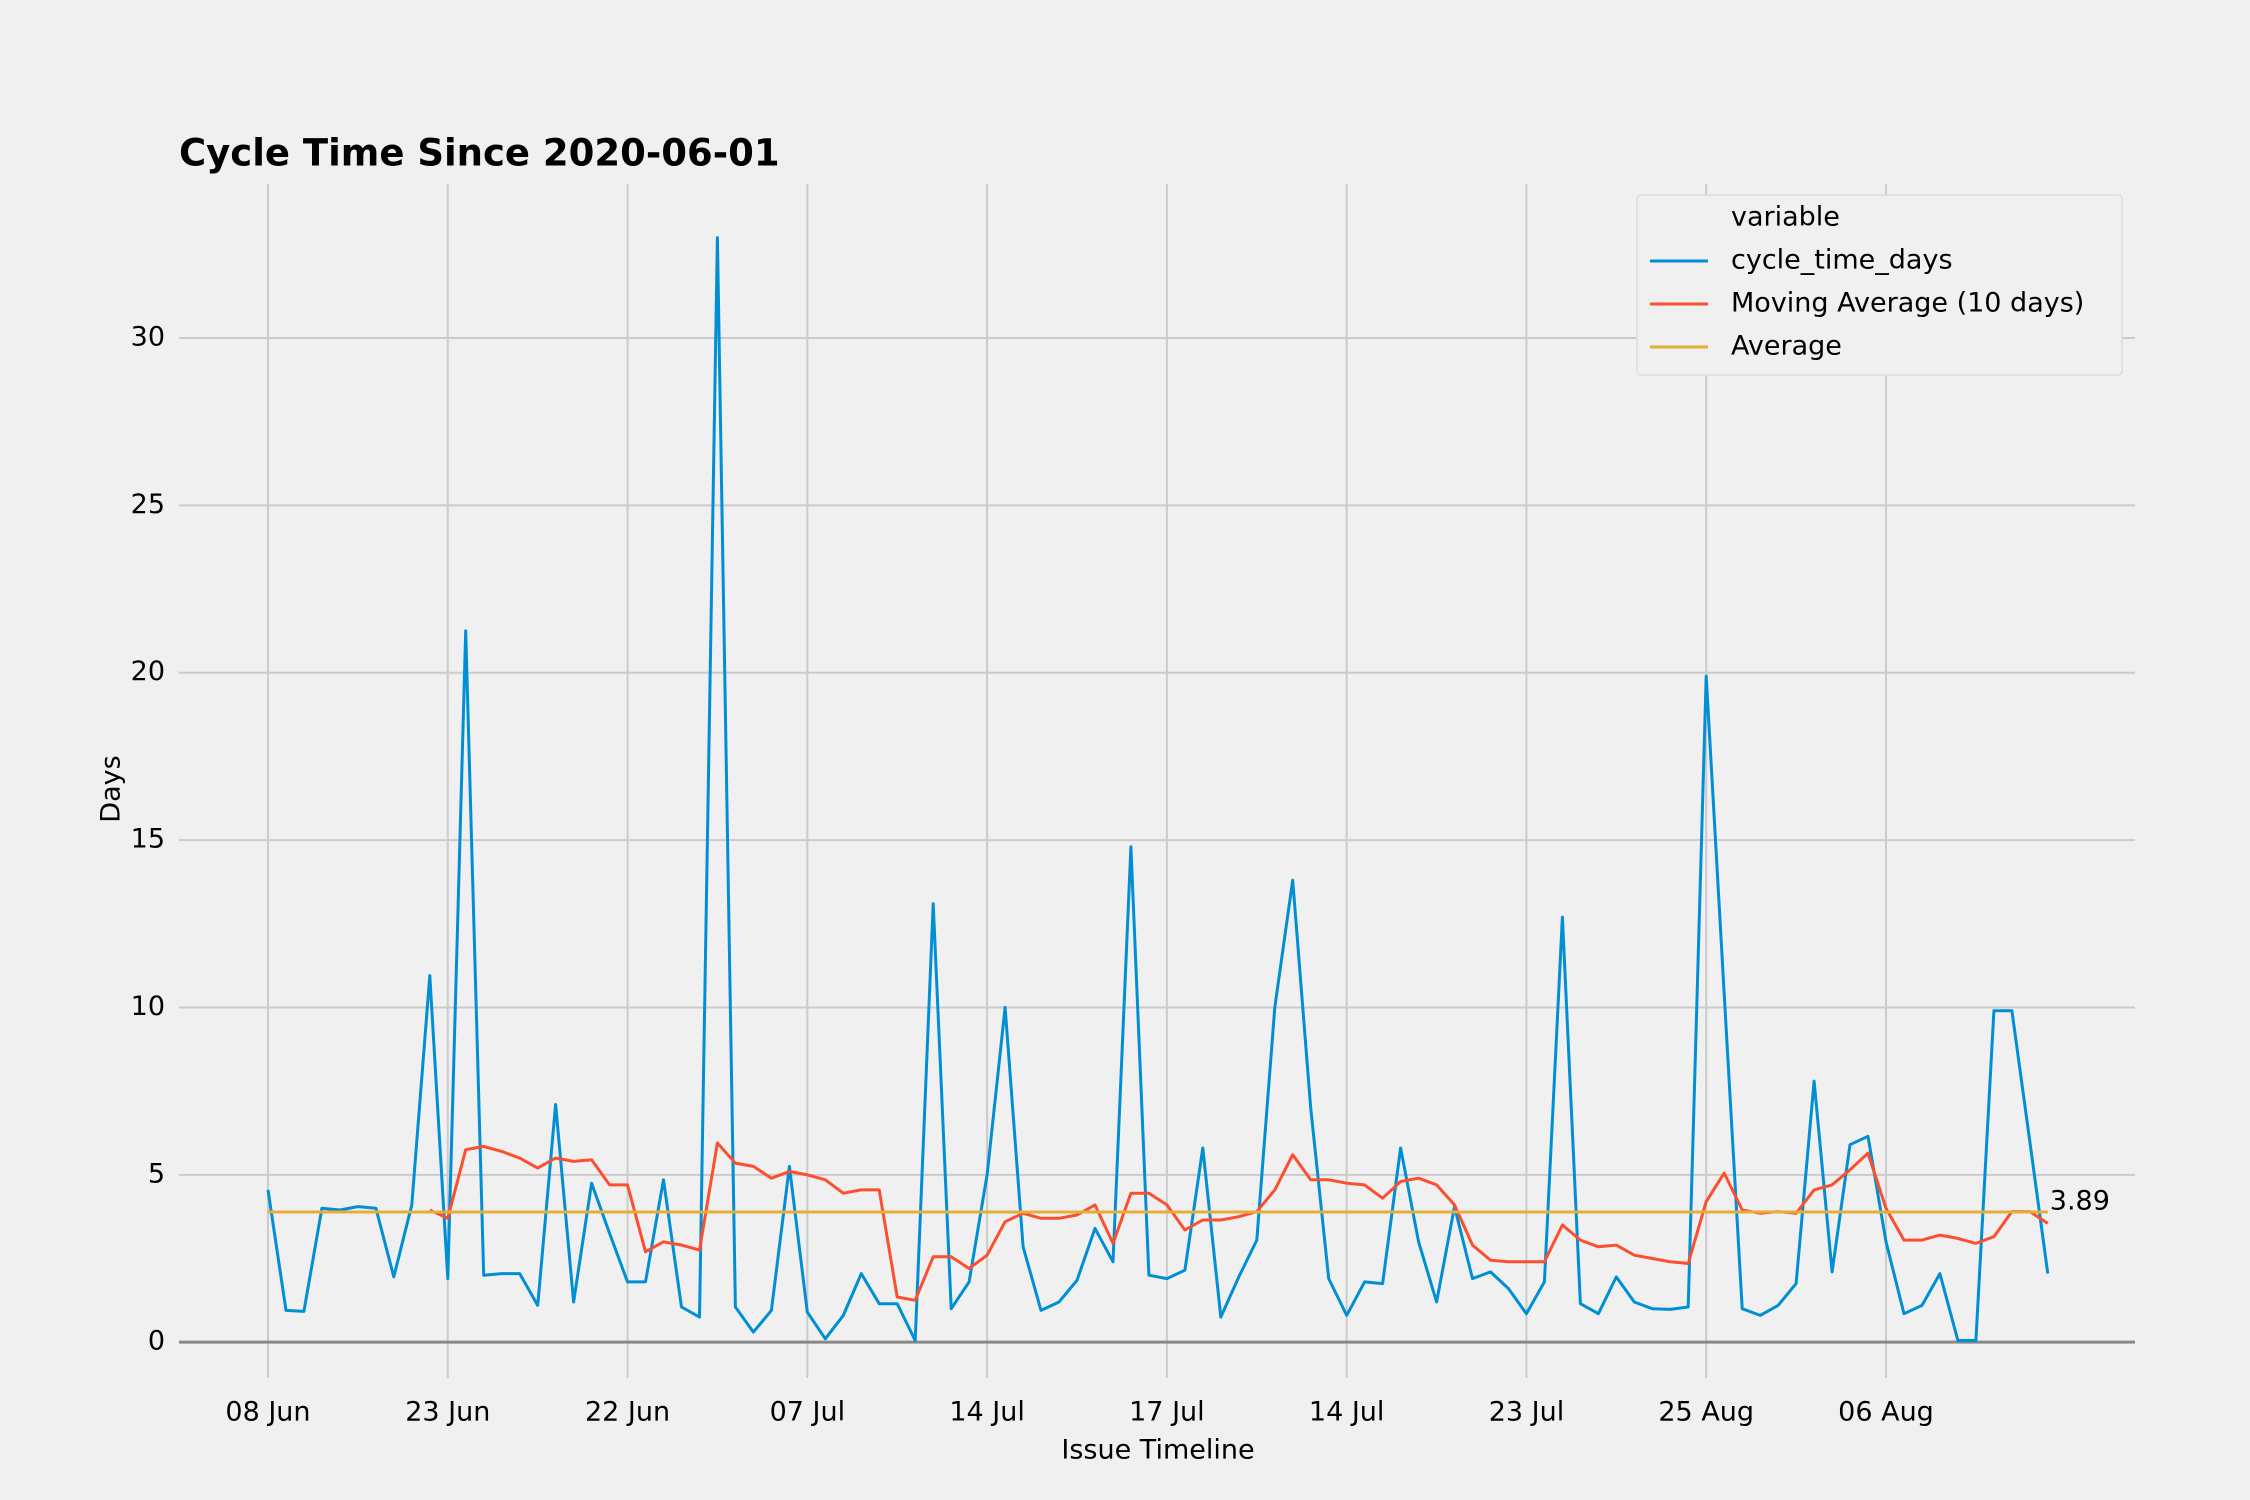 This screenshot has height=1500, width=2250. What do you see at coordinates (808, 1412) in the screenshot?
I see `x-tick-label: 07 Jul` at bounding box center [808, 1412].